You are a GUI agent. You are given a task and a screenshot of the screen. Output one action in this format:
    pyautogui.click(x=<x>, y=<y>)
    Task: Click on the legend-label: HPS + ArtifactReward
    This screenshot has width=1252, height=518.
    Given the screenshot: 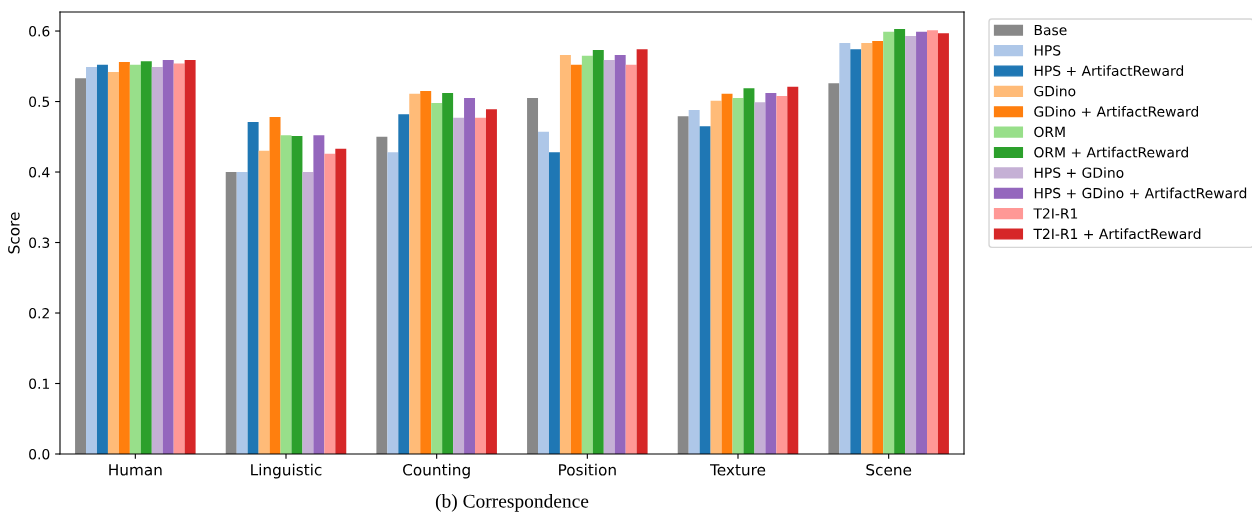 What is the action you would take?
    pyautogui.click(x=1109, y=71)
    